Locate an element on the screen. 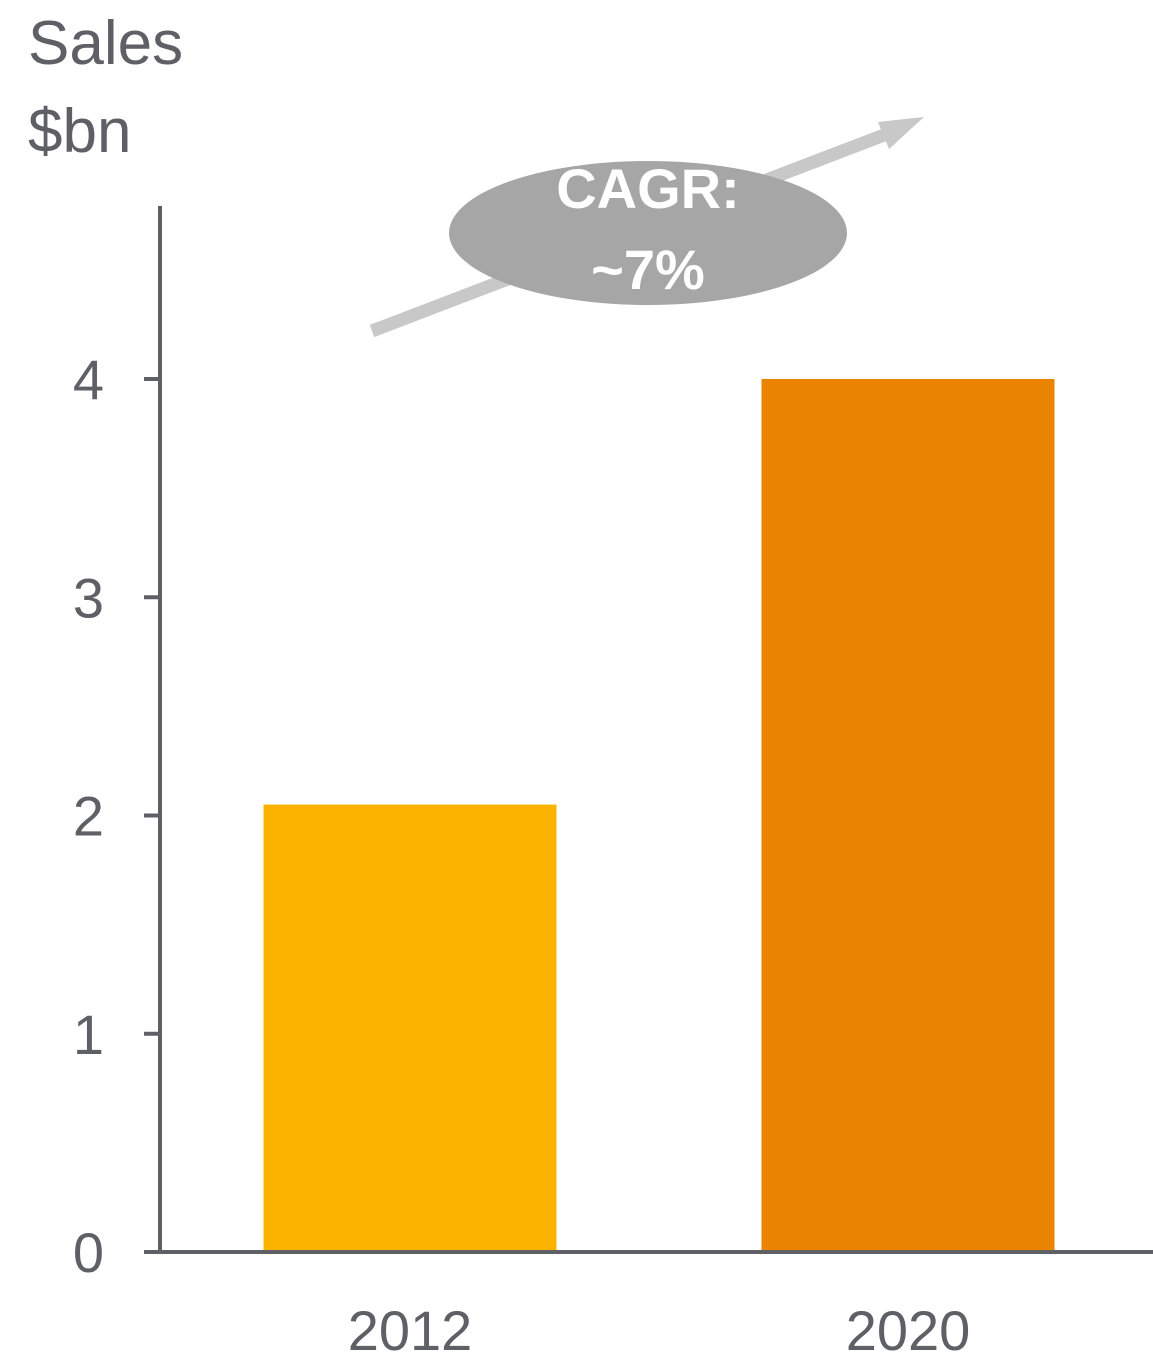 Image resolution: width=1153 pixels, height=1359 pixels. y-axis-label-line-1: Sales is located at coordinates (105, 43).